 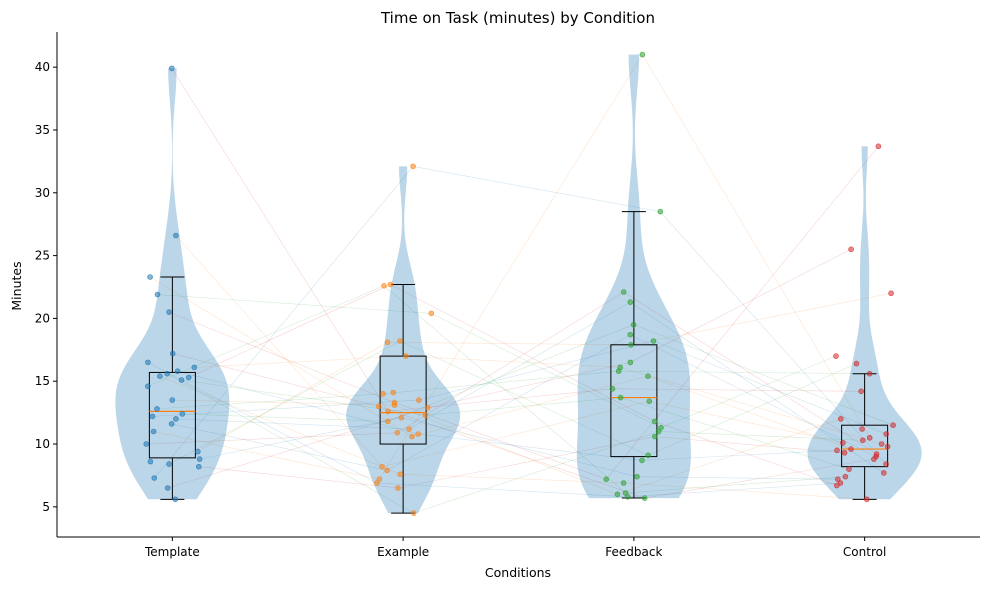 I want to click on y-axis-label: Minutes, so click(x=16, y=285).